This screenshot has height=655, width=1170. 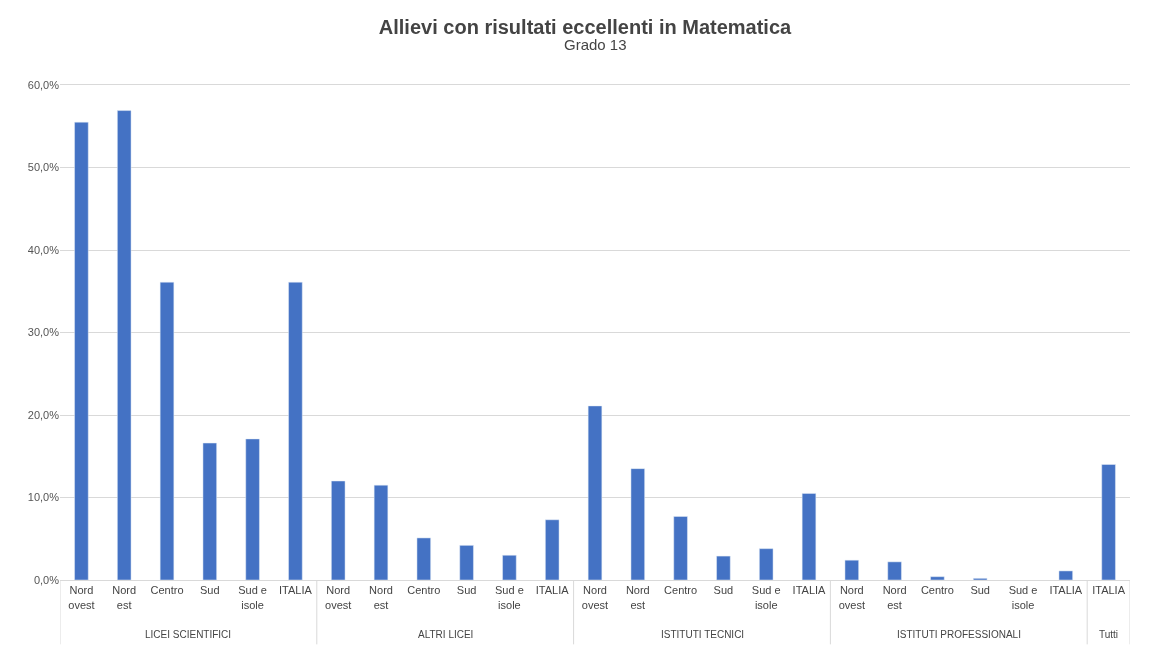 What do you see at coordinates (43, 414) in the screenshot?
I see `y-tick-label: 20,0%` at bounding box center [43, 414].